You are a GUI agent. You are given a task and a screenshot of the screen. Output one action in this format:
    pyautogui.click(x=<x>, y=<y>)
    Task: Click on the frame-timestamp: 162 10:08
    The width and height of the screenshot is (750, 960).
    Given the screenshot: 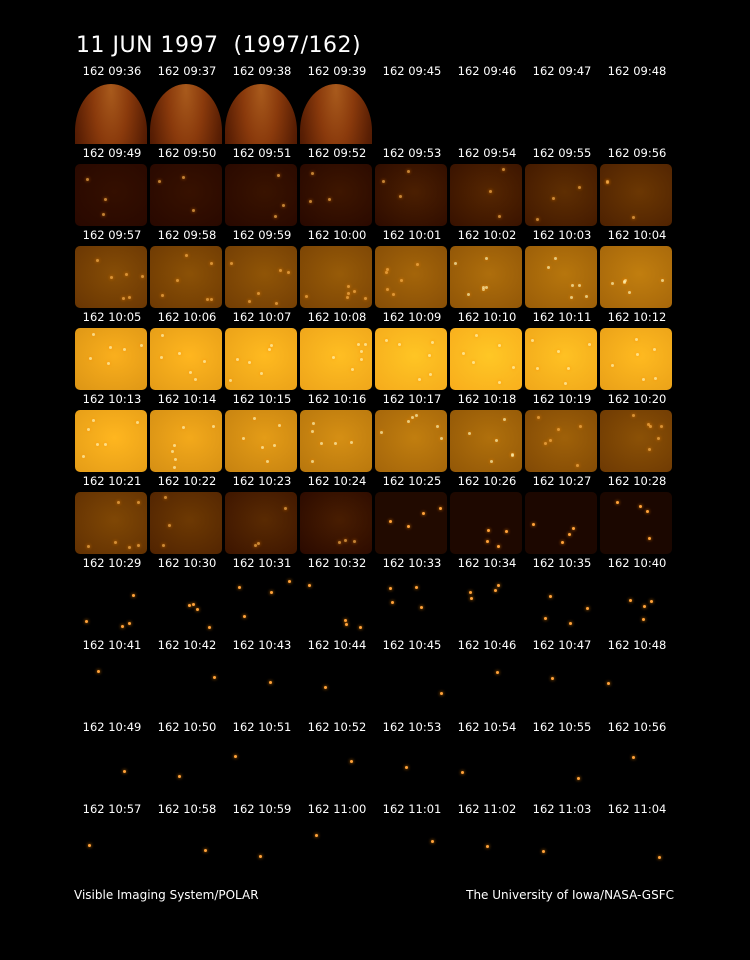 What is the action you would take?
    pyautogui.click(x=337, y=317)
    